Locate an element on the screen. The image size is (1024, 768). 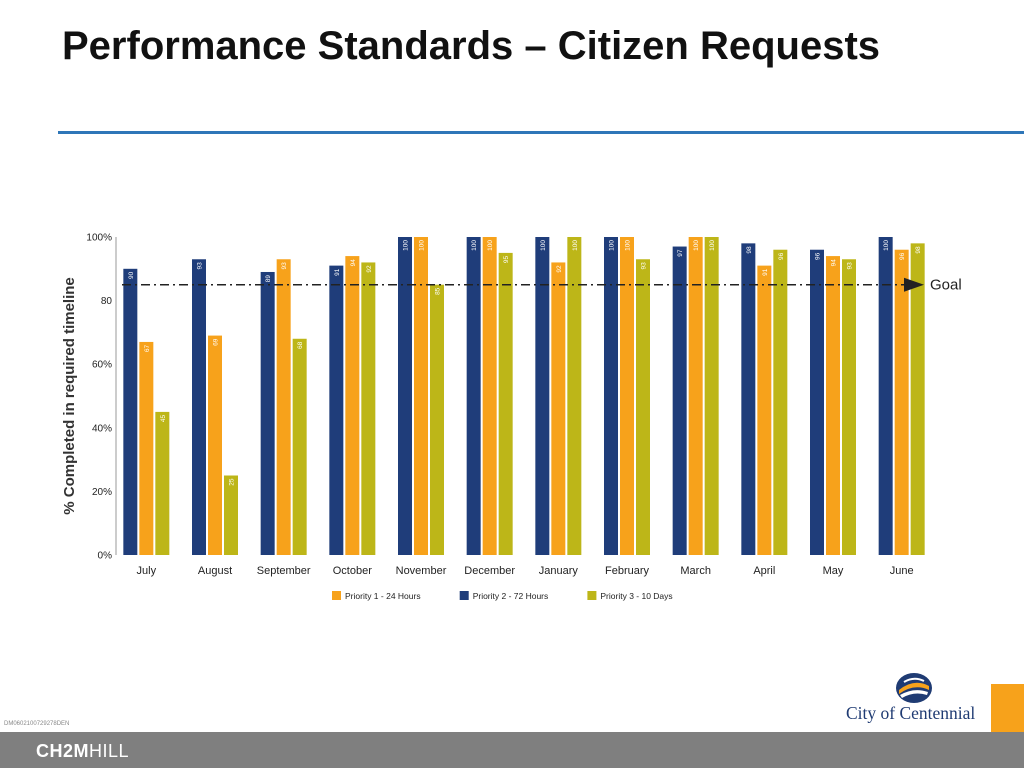
bar-data-label: 85 is located at coordinates (438, 291).